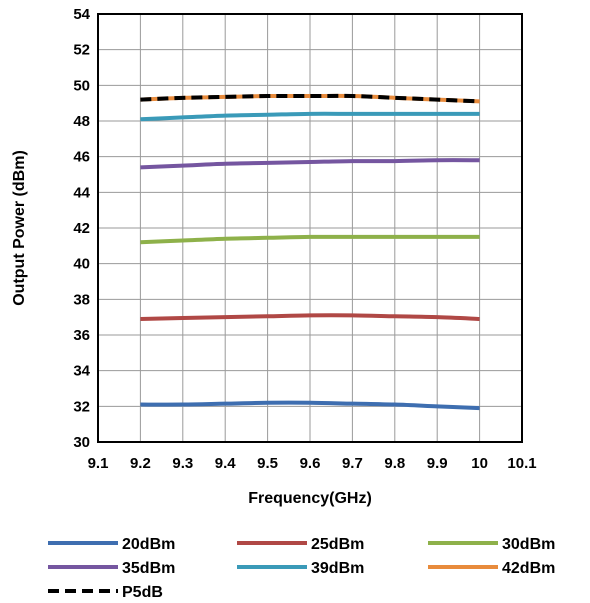  Describe the element at coordinates (310, 317) in the screenshot. I see `series-line-25dbm` at that location.